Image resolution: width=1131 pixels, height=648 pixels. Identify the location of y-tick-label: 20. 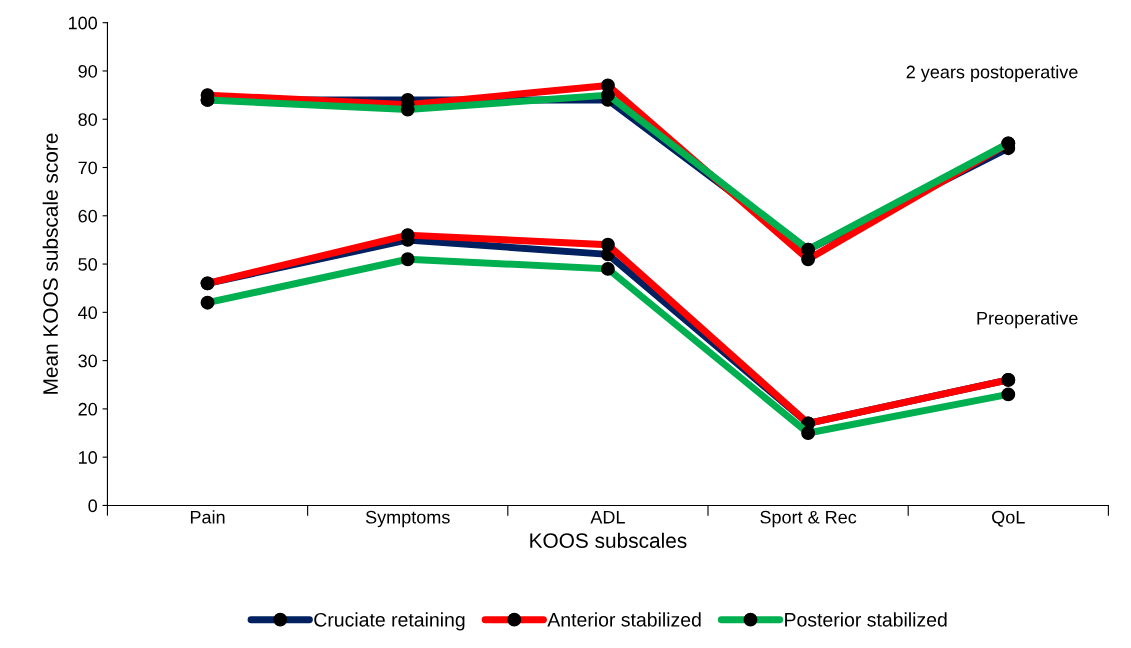
(88, 409).